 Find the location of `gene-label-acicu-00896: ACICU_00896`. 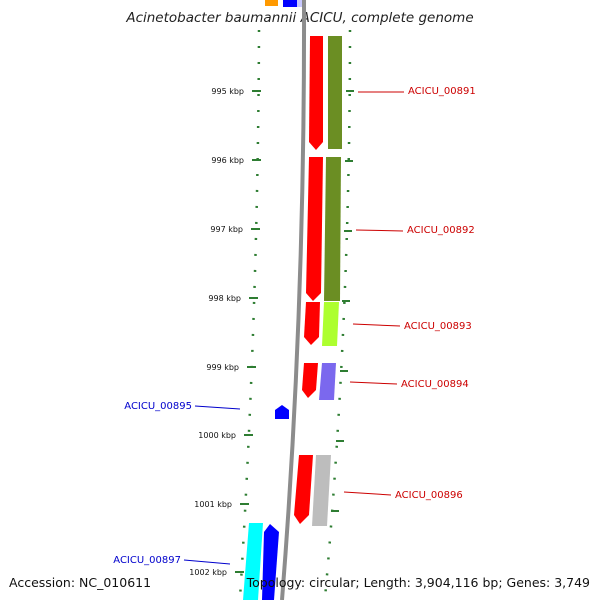

gene-label-acicu-00896: ACICU_00896 is located at coordinates (429, 495).